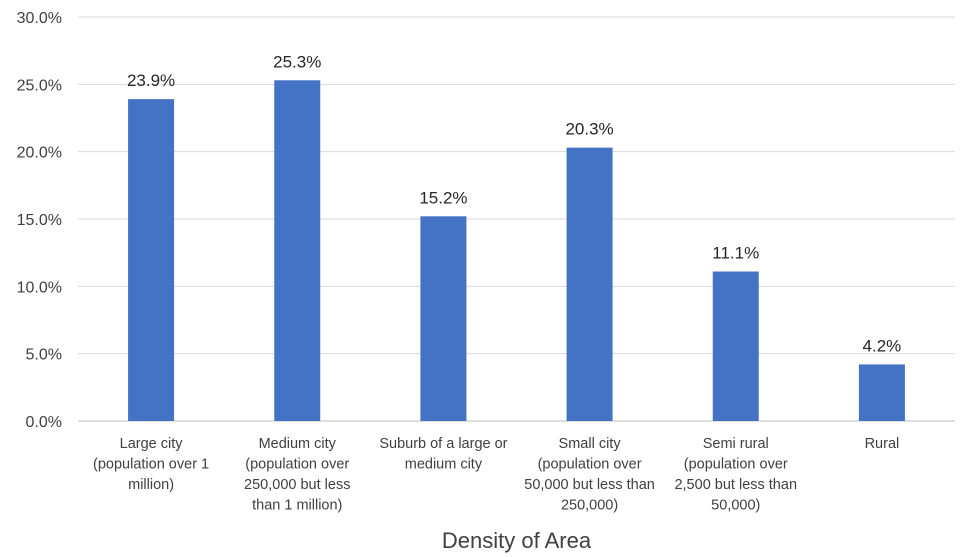 This screenshot has width=962, height=557. Describe the element at coordinates (297, 61) in the screenshot. I see `data-label: 25.3%` at that location.